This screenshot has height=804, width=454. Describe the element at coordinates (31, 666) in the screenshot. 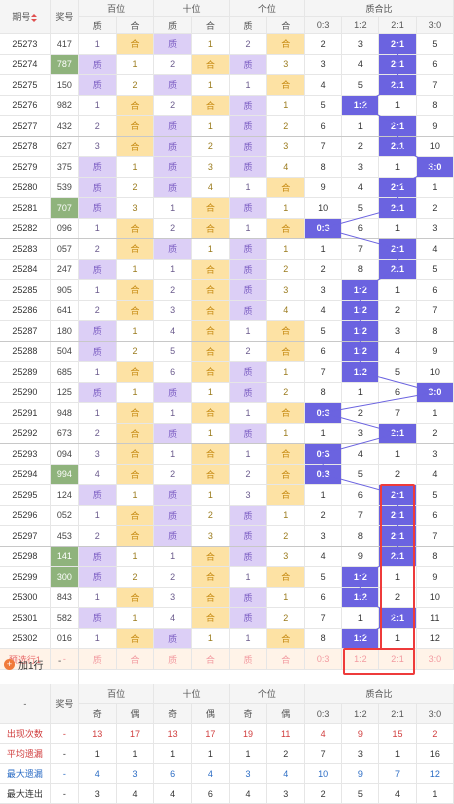

I see `add-row-label: 加1行` at that location.